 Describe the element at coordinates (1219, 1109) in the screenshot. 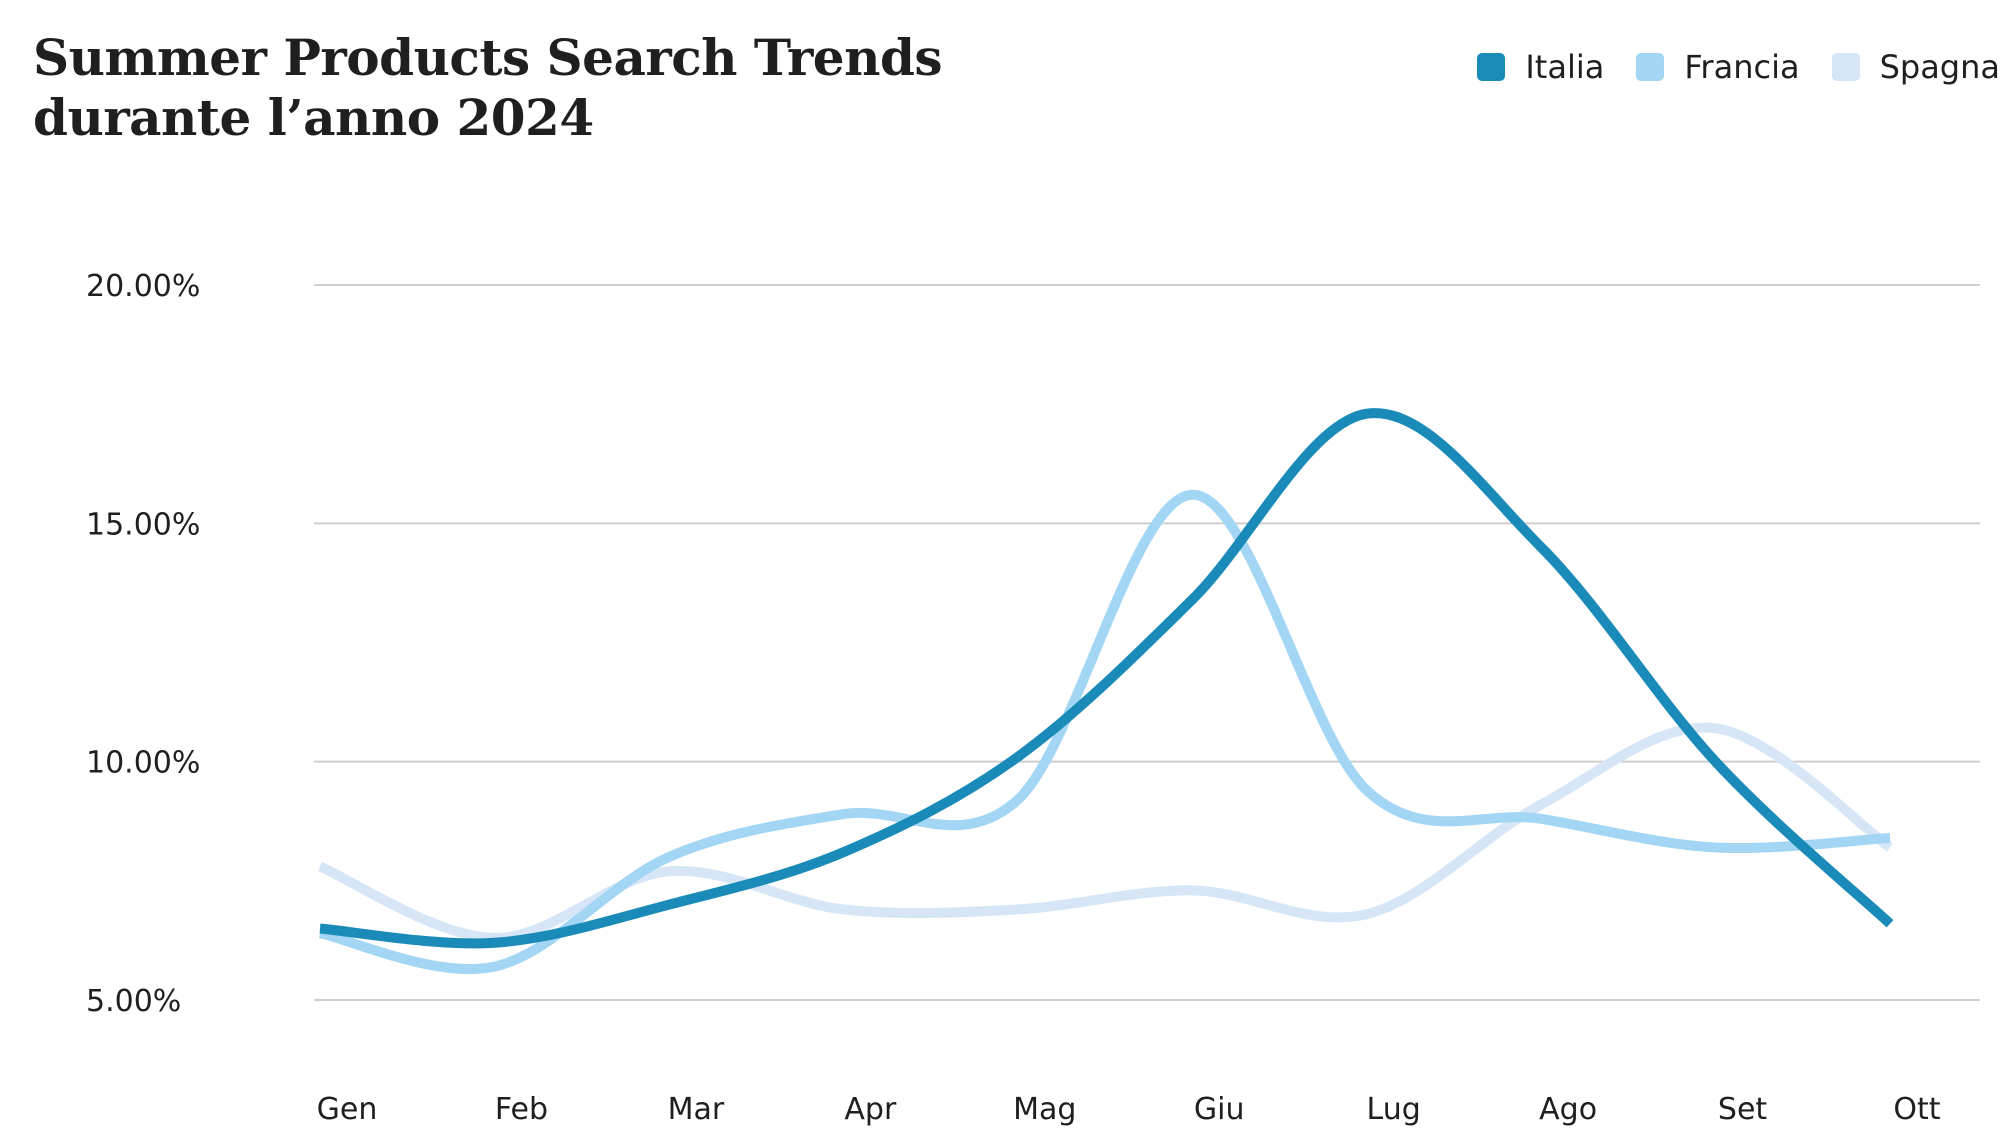

I see `x-tick-label: Giu` at that location.